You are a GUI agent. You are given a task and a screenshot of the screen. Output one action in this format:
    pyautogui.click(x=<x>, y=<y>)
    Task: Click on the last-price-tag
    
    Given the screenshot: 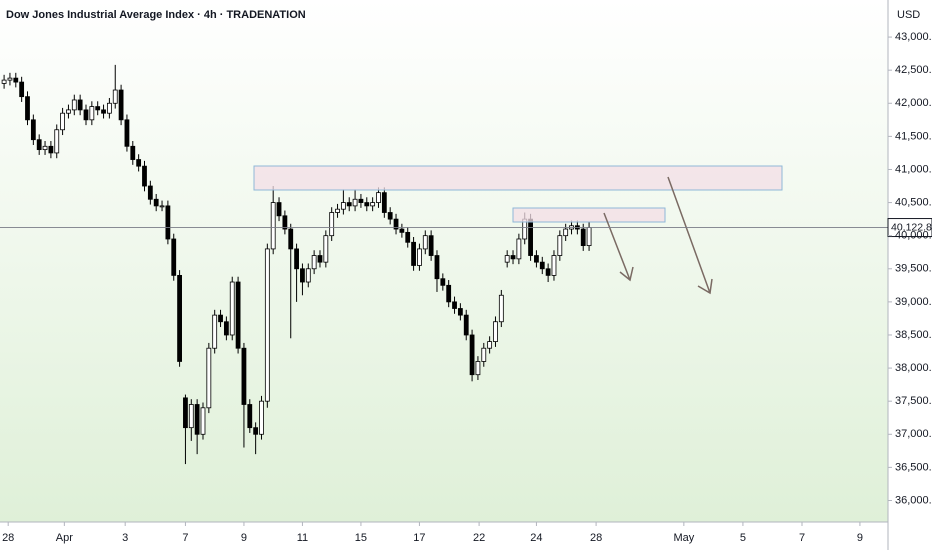 What is the action you would take?
    pyautogui.click(x=909, y=228)
    